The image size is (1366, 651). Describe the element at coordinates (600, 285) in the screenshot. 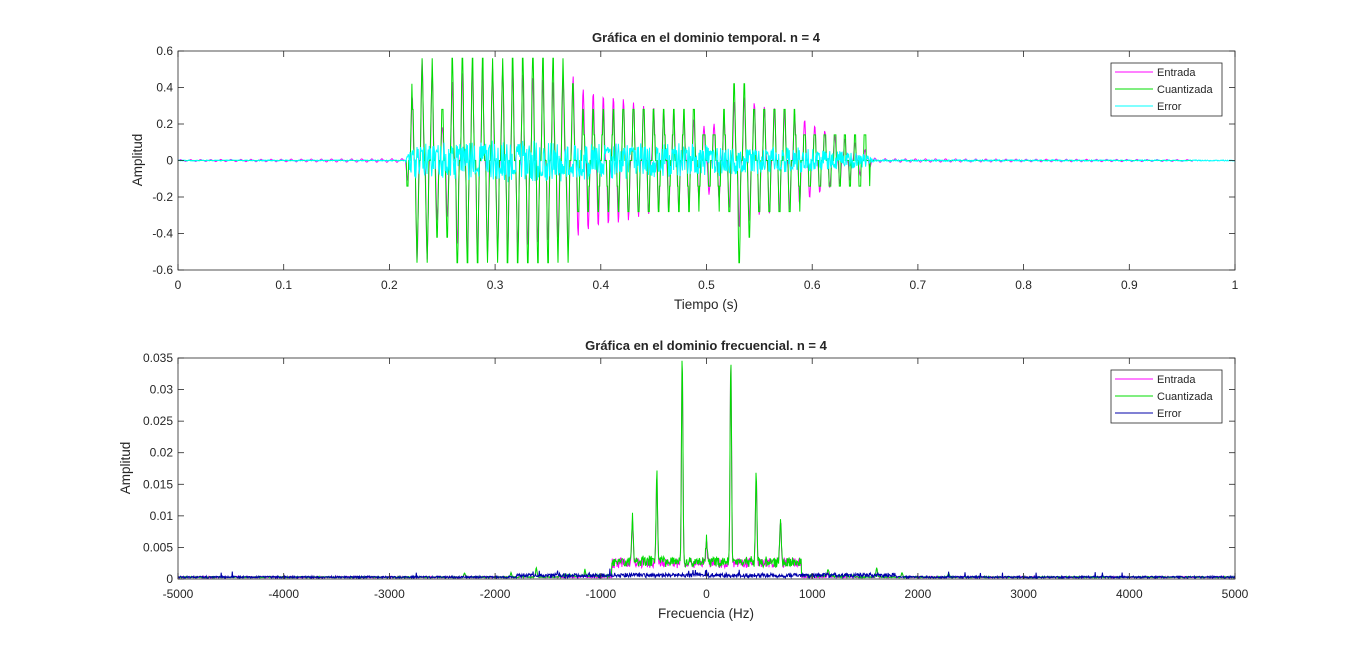

I see `x-tick-label: 0.4` at that location.